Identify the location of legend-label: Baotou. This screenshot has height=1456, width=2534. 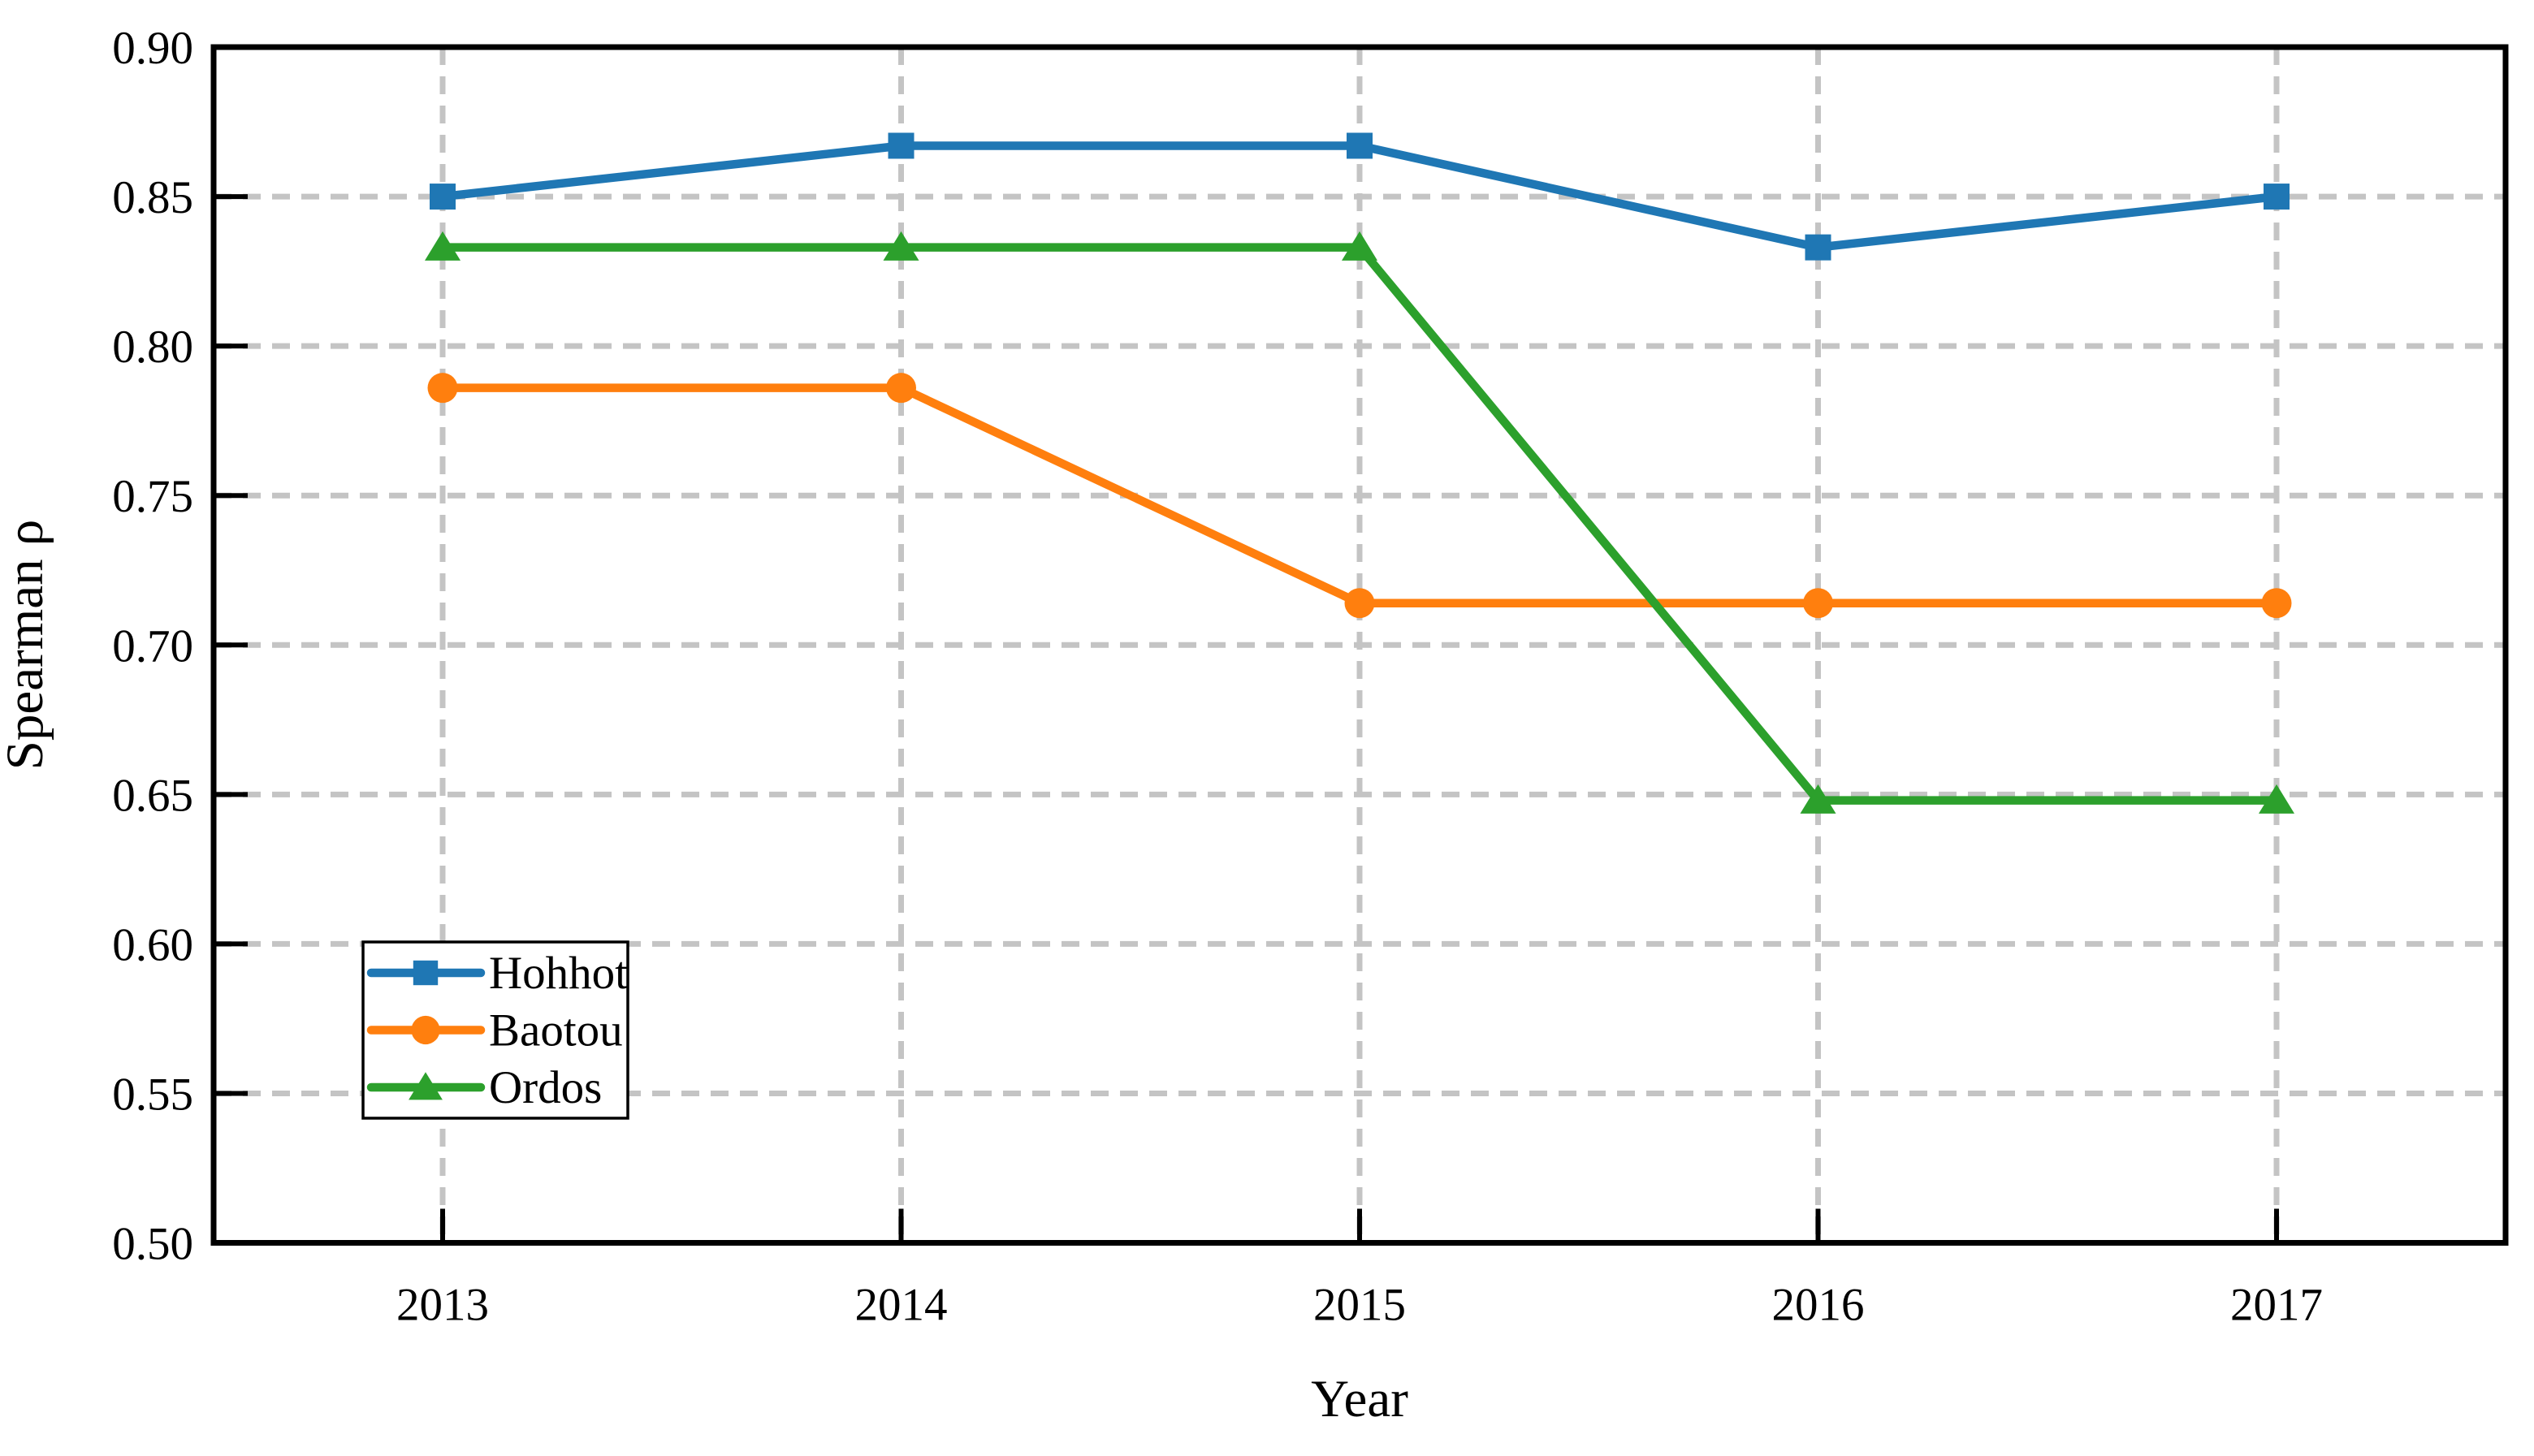
(556, 1030).